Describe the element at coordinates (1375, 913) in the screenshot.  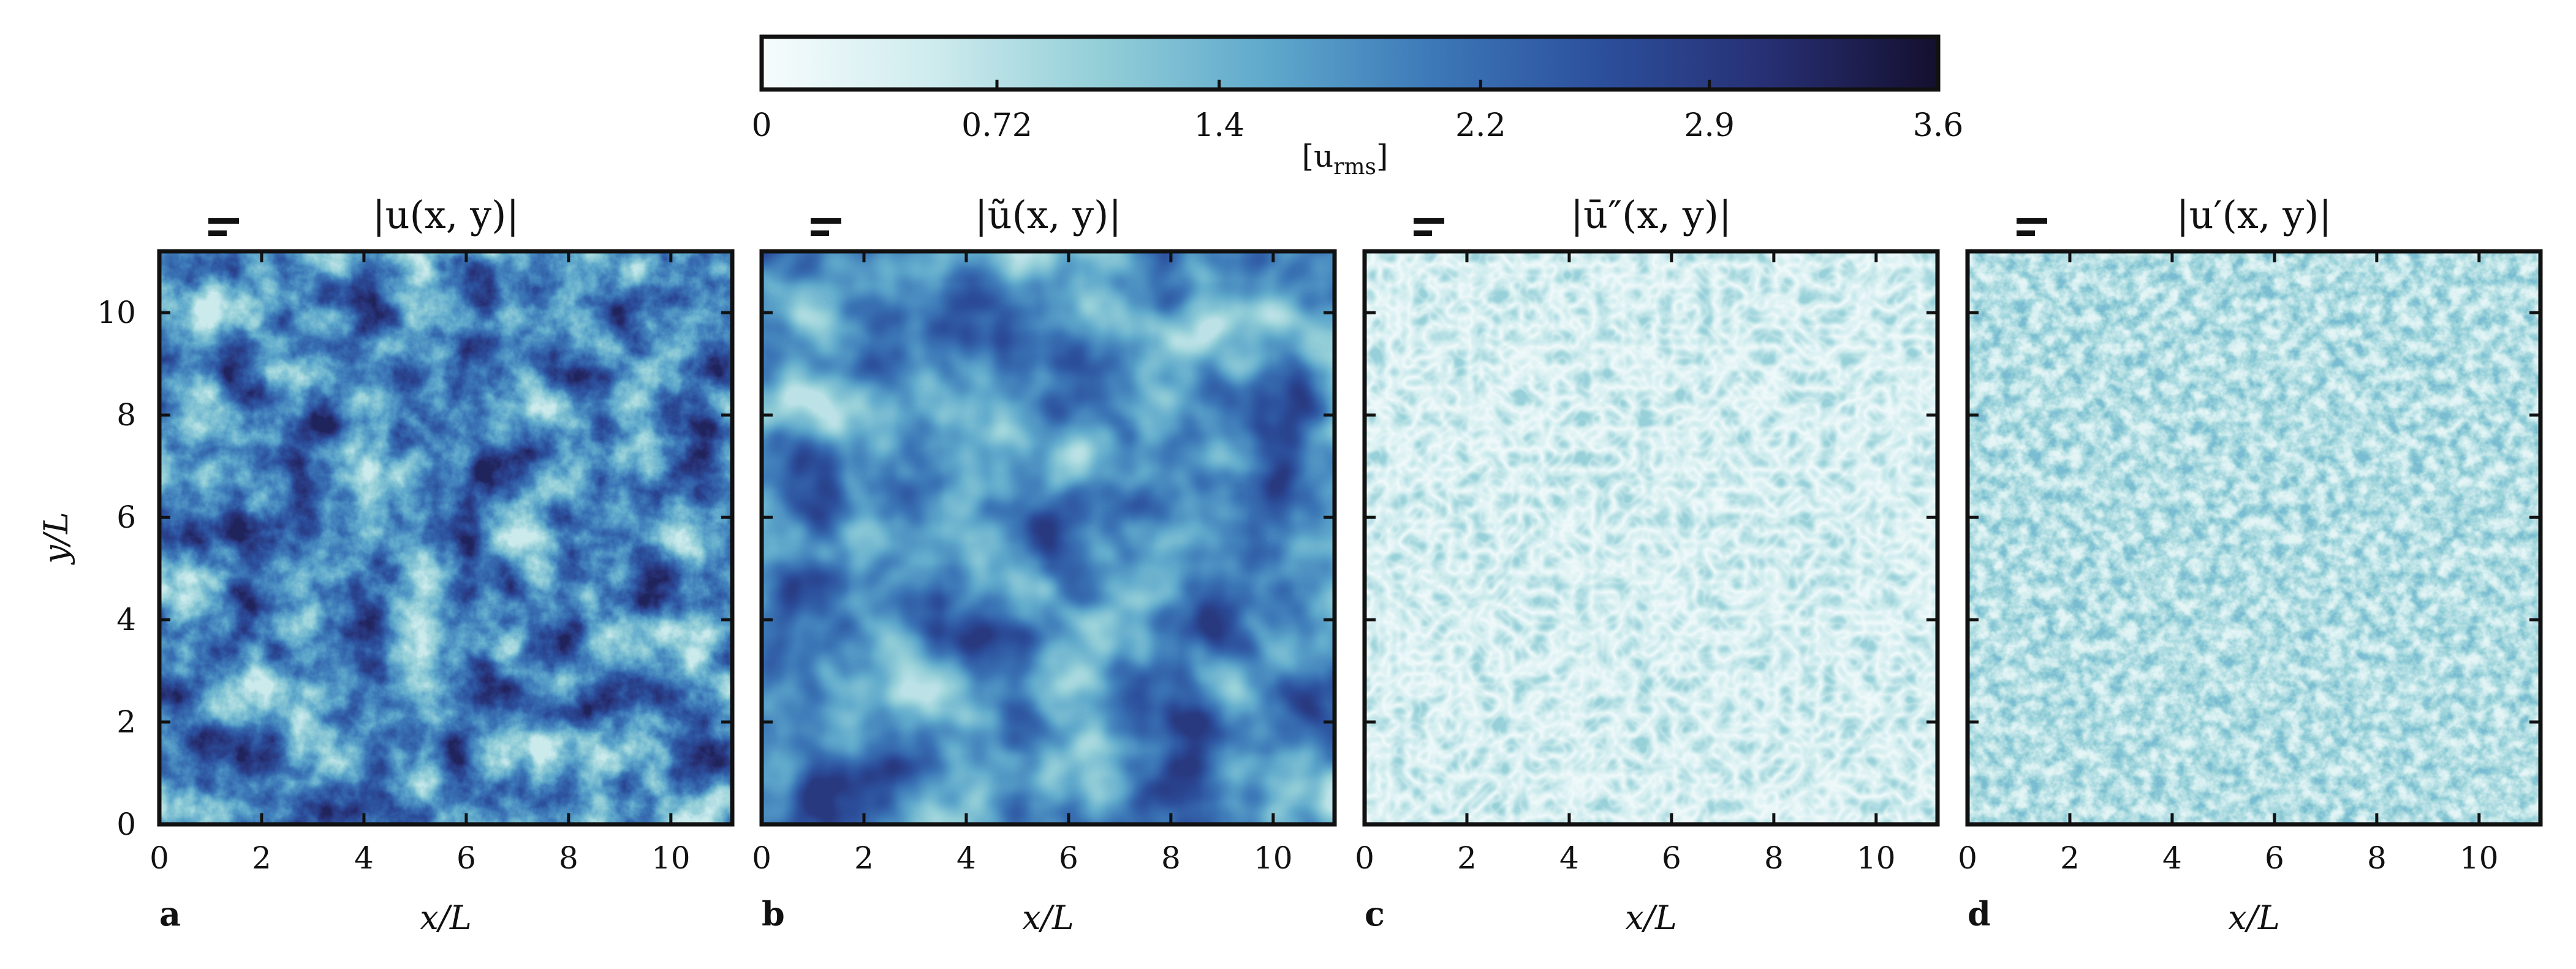
I see `panel-letter: c` at that location.